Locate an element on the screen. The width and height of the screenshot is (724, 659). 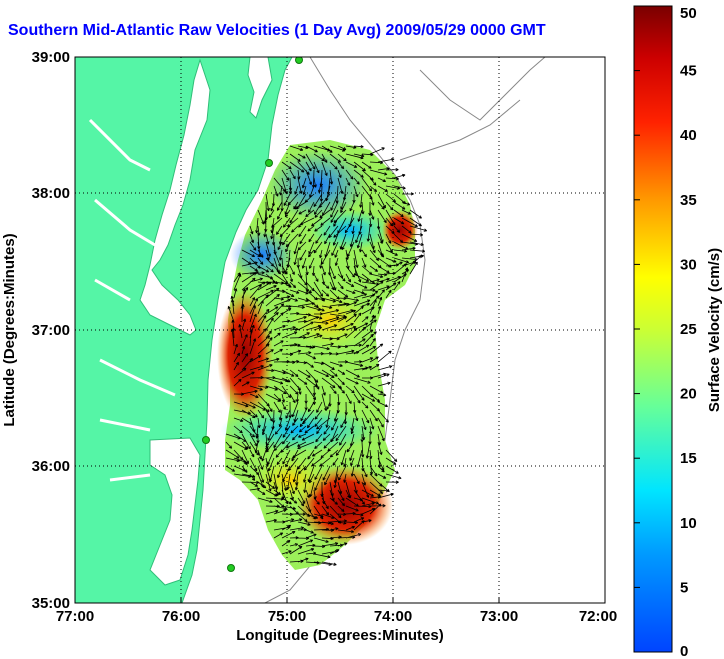
x-tick-label: 72:00 is located at coordinates (598, 616).